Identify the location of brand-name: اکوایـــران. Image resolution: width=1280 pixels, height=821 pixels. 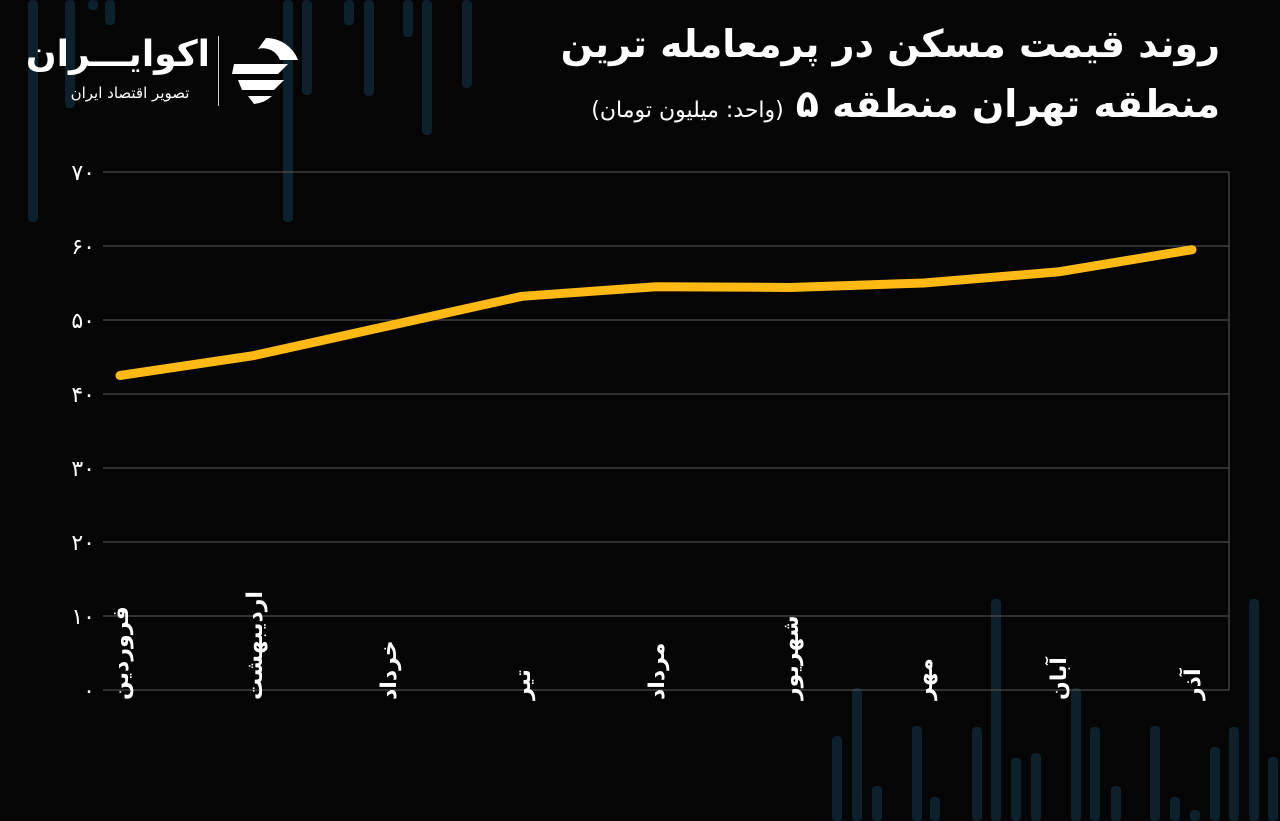
(117, 54).